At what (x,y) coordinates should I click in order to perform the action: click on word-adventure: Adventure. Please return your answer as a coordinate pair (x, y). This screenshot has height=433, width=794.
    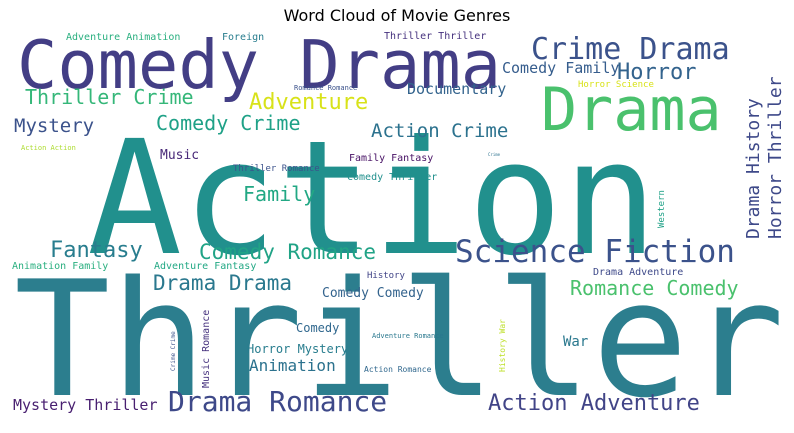
    Looking at the image, I should click on (309, 102).